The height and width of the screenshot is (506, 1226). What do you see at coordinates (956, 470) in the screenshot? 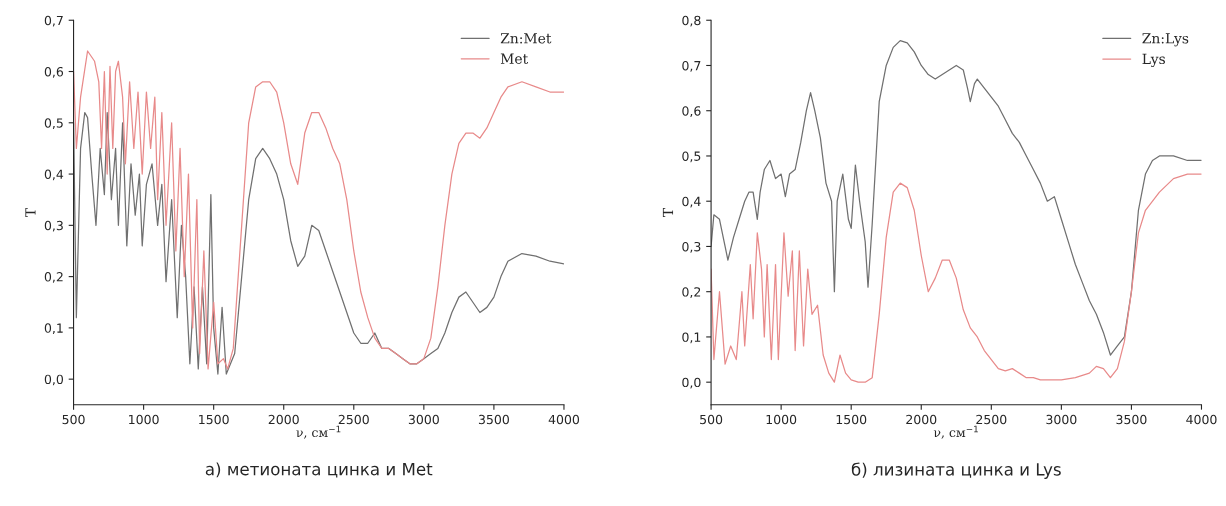
I see `text: б) лизината цинка и Lys` at bounding box center [956, 470].